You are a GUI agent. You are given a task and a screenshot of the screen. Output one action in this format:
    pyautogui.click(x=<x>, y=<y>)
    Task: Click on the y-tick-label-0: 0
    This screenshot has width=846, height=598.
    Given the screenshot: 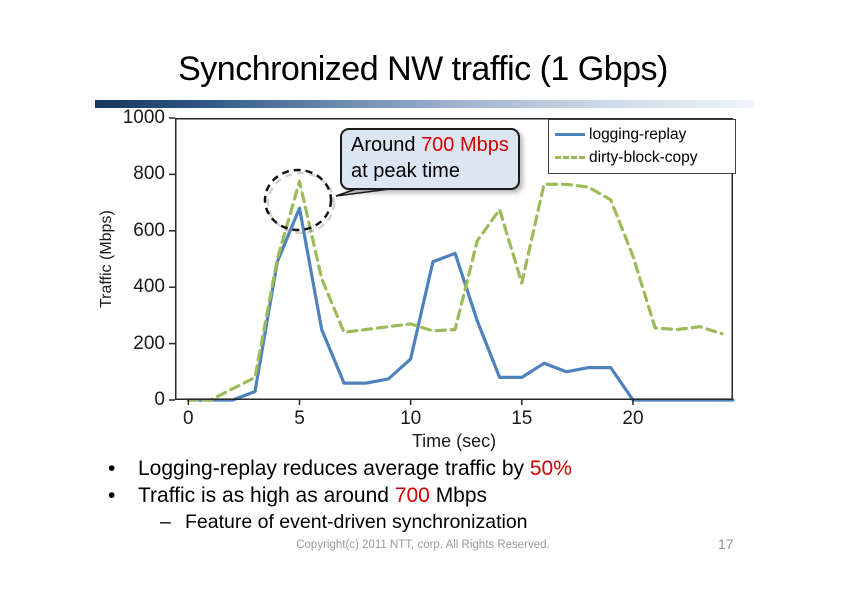 What is the action you would take?
    pyautogui.click(x=159, y=399)
    